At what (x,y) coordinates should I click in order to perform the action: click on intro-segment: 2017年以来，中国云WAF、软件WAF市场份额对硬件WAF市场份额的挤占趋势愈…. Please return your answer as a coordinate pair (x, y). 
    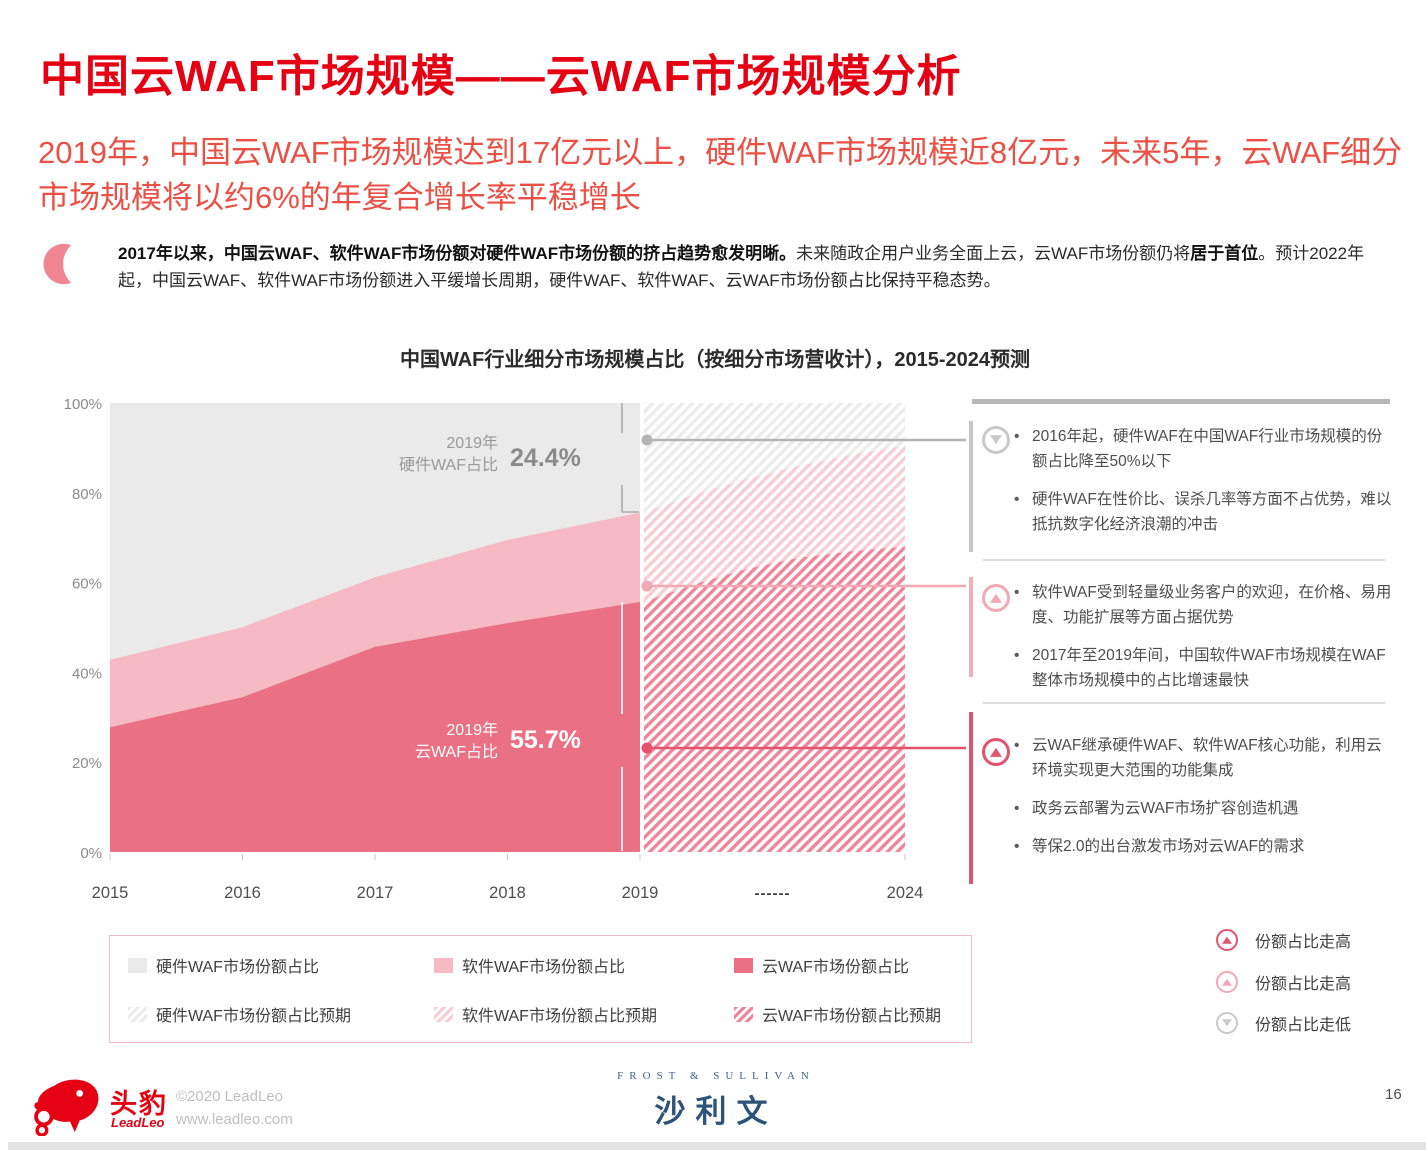
    Looking at the image, I should click on (457, 253).